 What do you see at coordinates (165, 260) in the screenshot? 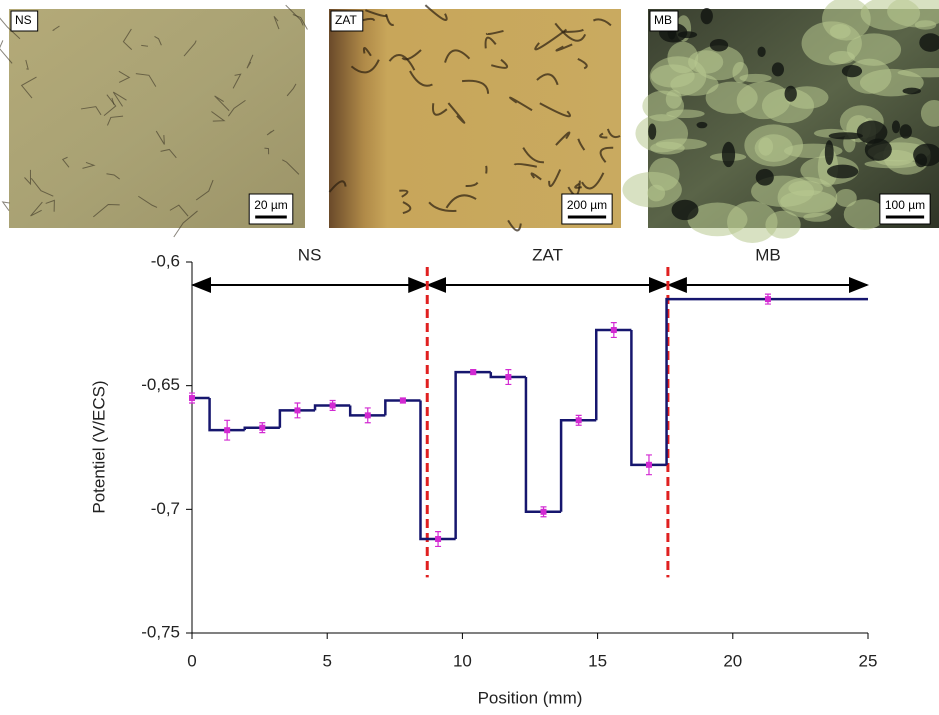
I see `y-tick-label: -0,6` at bounding box center [165, 260].